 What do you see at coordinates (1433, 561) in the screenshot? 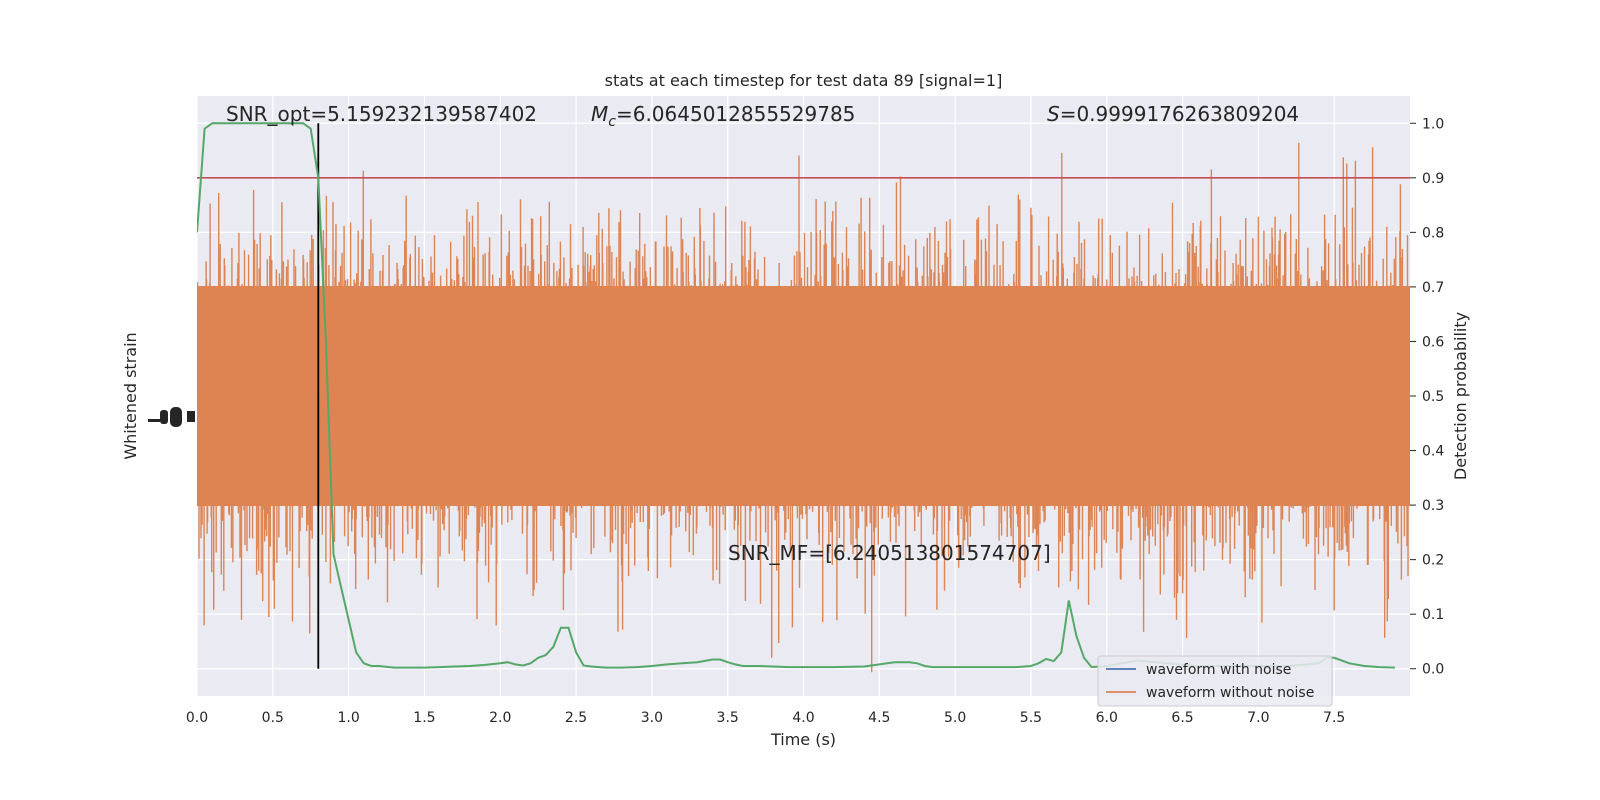
I see `y-tick-label: 0.2` at bounding box center [1433, 561].